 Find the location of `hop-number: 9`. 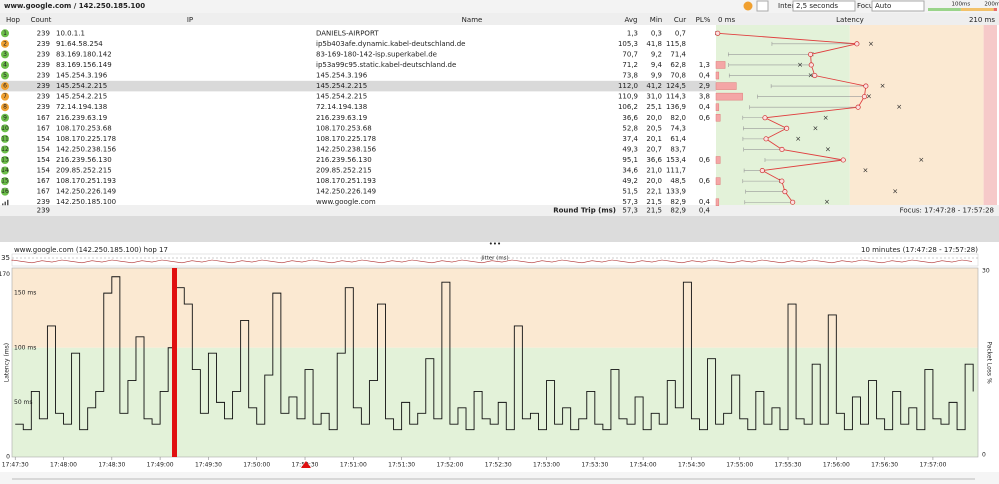

hop-number: 9 is located at coordinates (5, 117).